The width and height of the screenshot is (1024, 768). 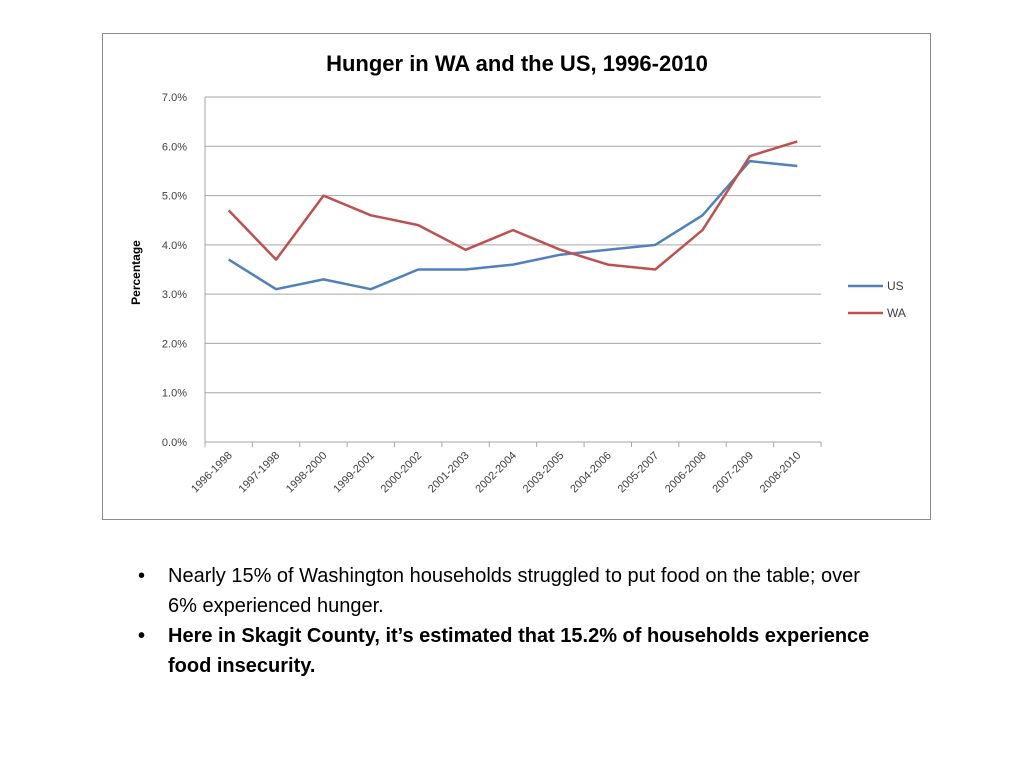 What do you see at coordinates (496, 473) in the screenshot?
I see `x-tick-label: 2002-2004` at bounding box center [496, 473].